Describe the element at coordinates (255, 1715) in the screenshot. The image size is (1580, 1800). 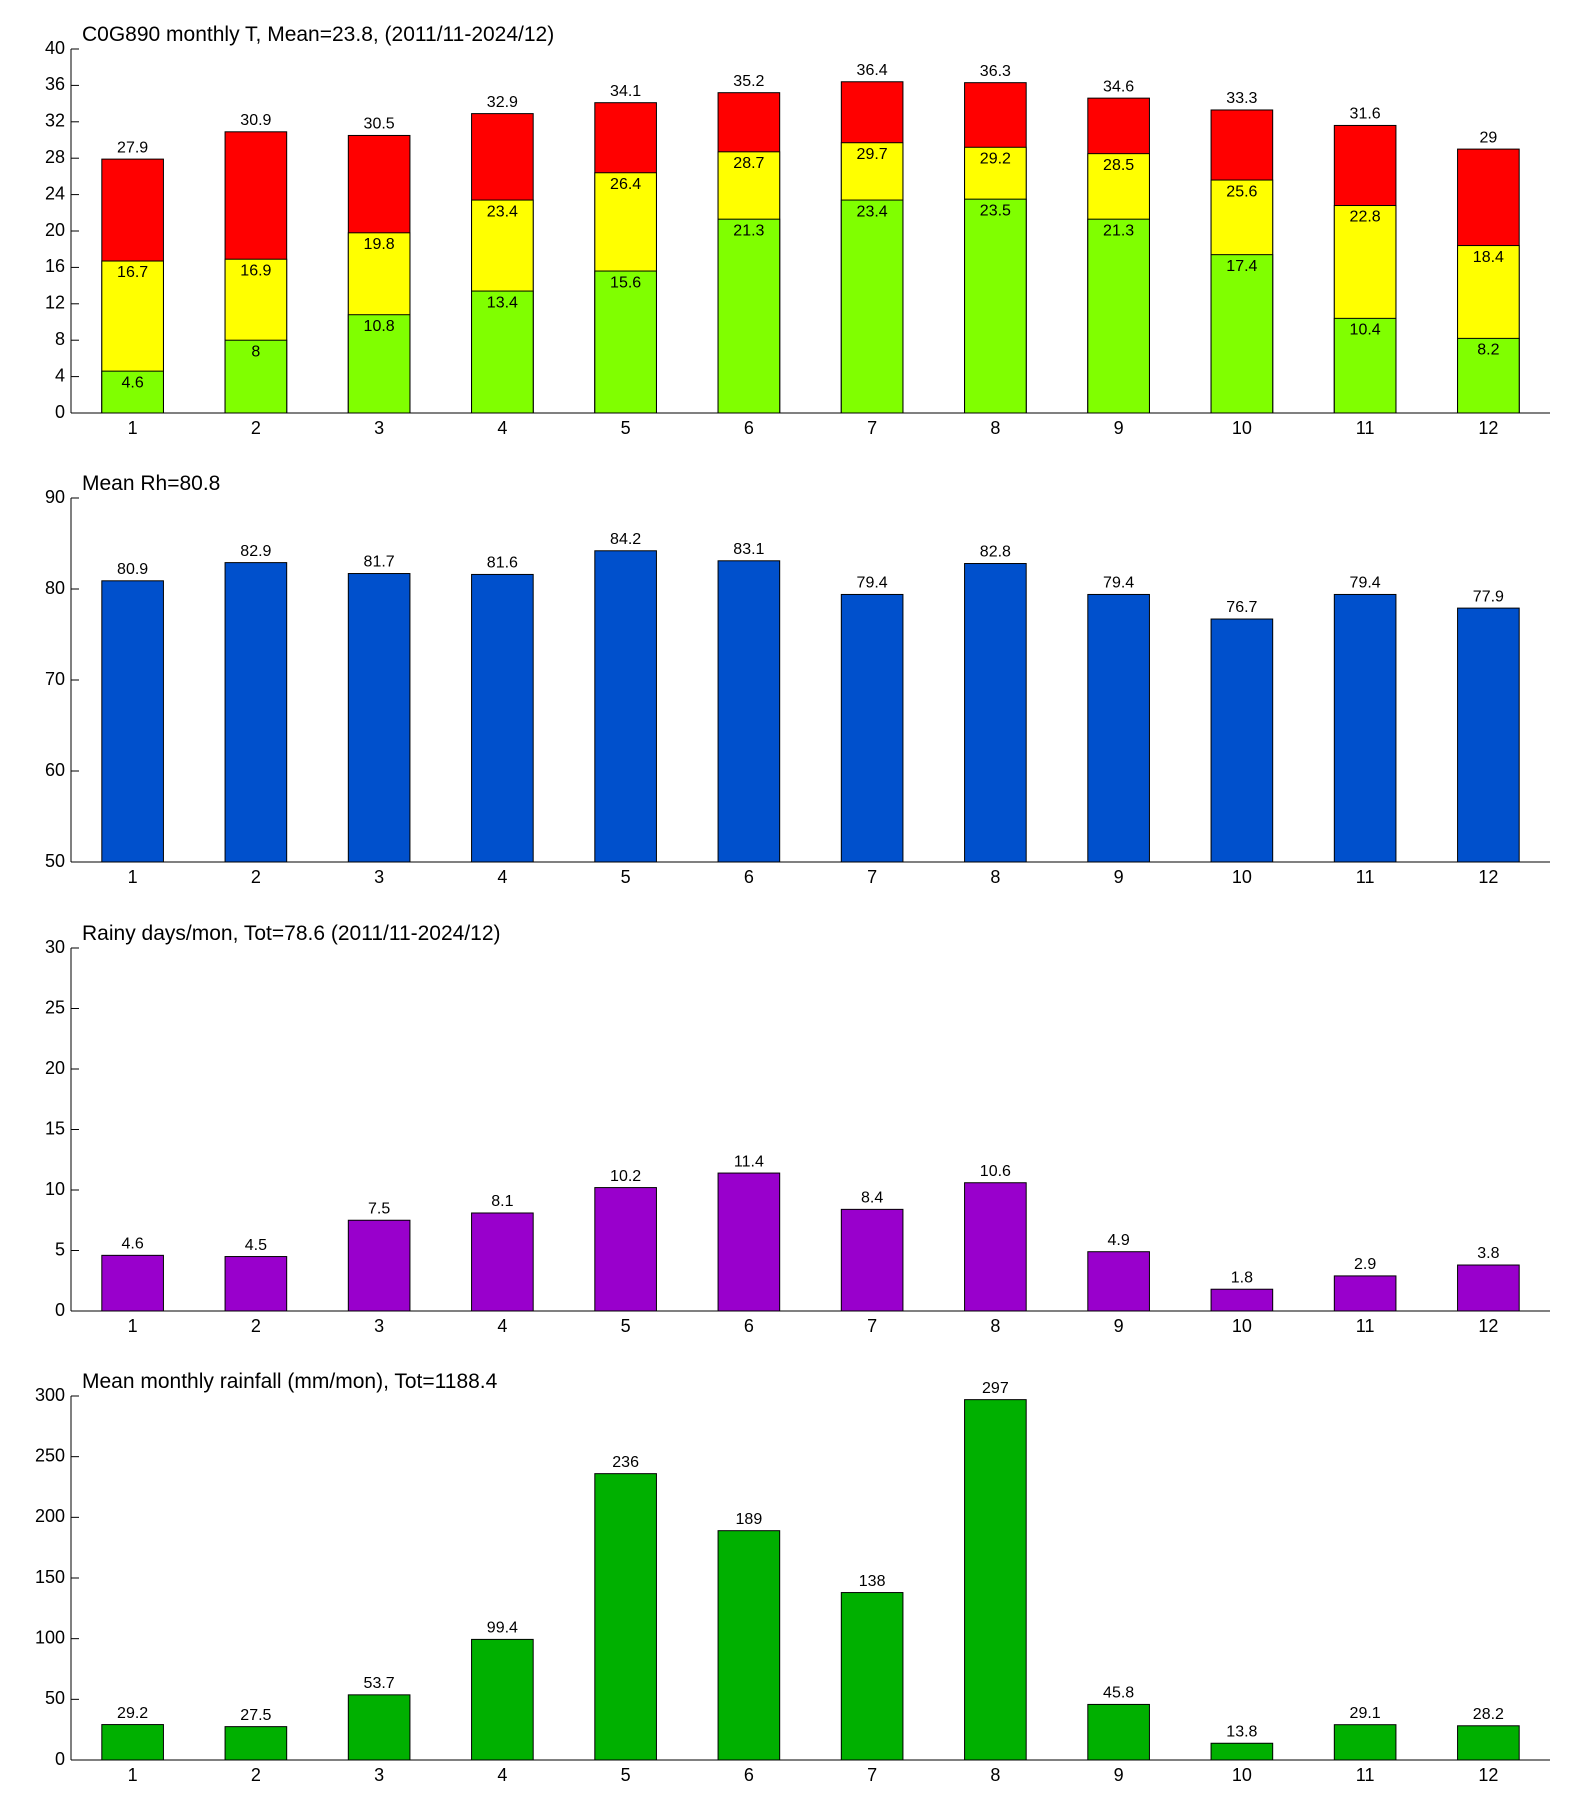
I see `value-label: 27.5` at that location.